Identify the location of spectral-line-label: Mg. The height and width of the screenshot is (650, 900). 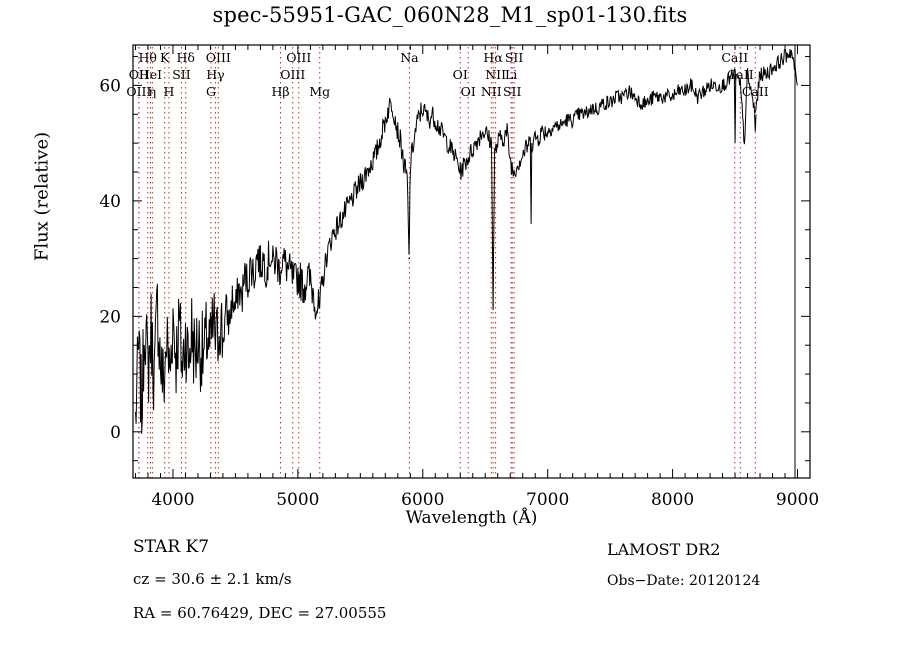
(319, 91).